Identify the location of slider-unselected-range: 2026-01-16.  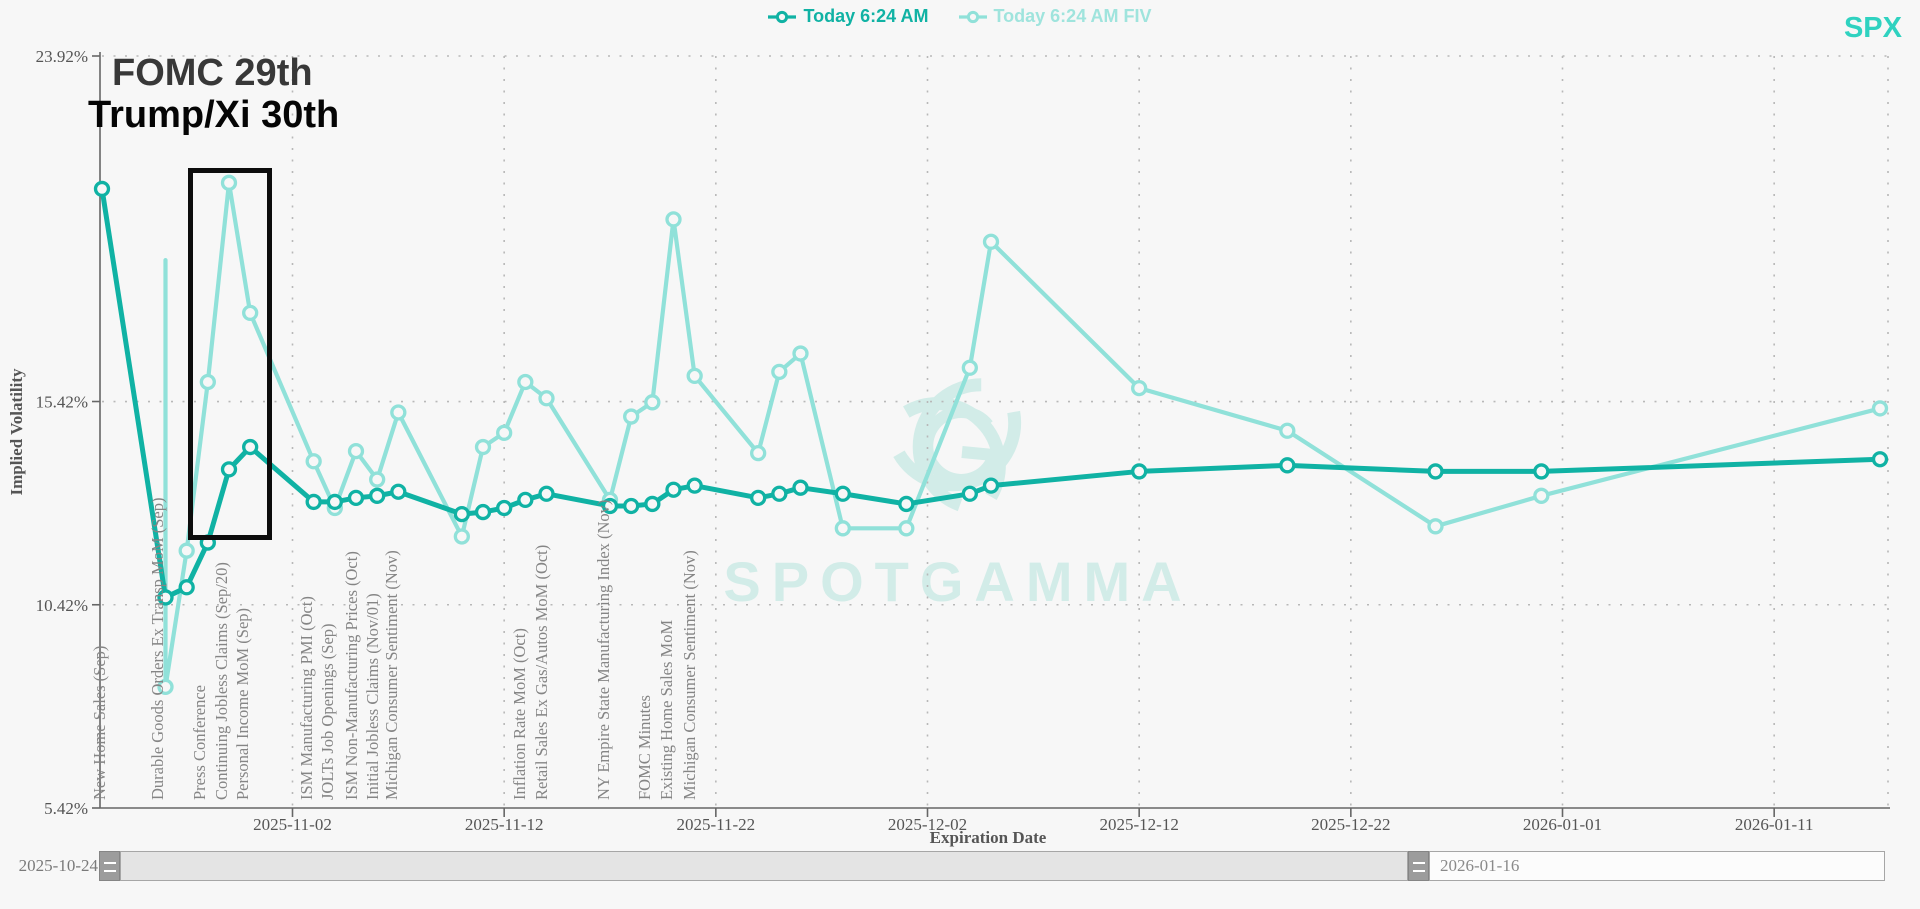
(1657, 866).